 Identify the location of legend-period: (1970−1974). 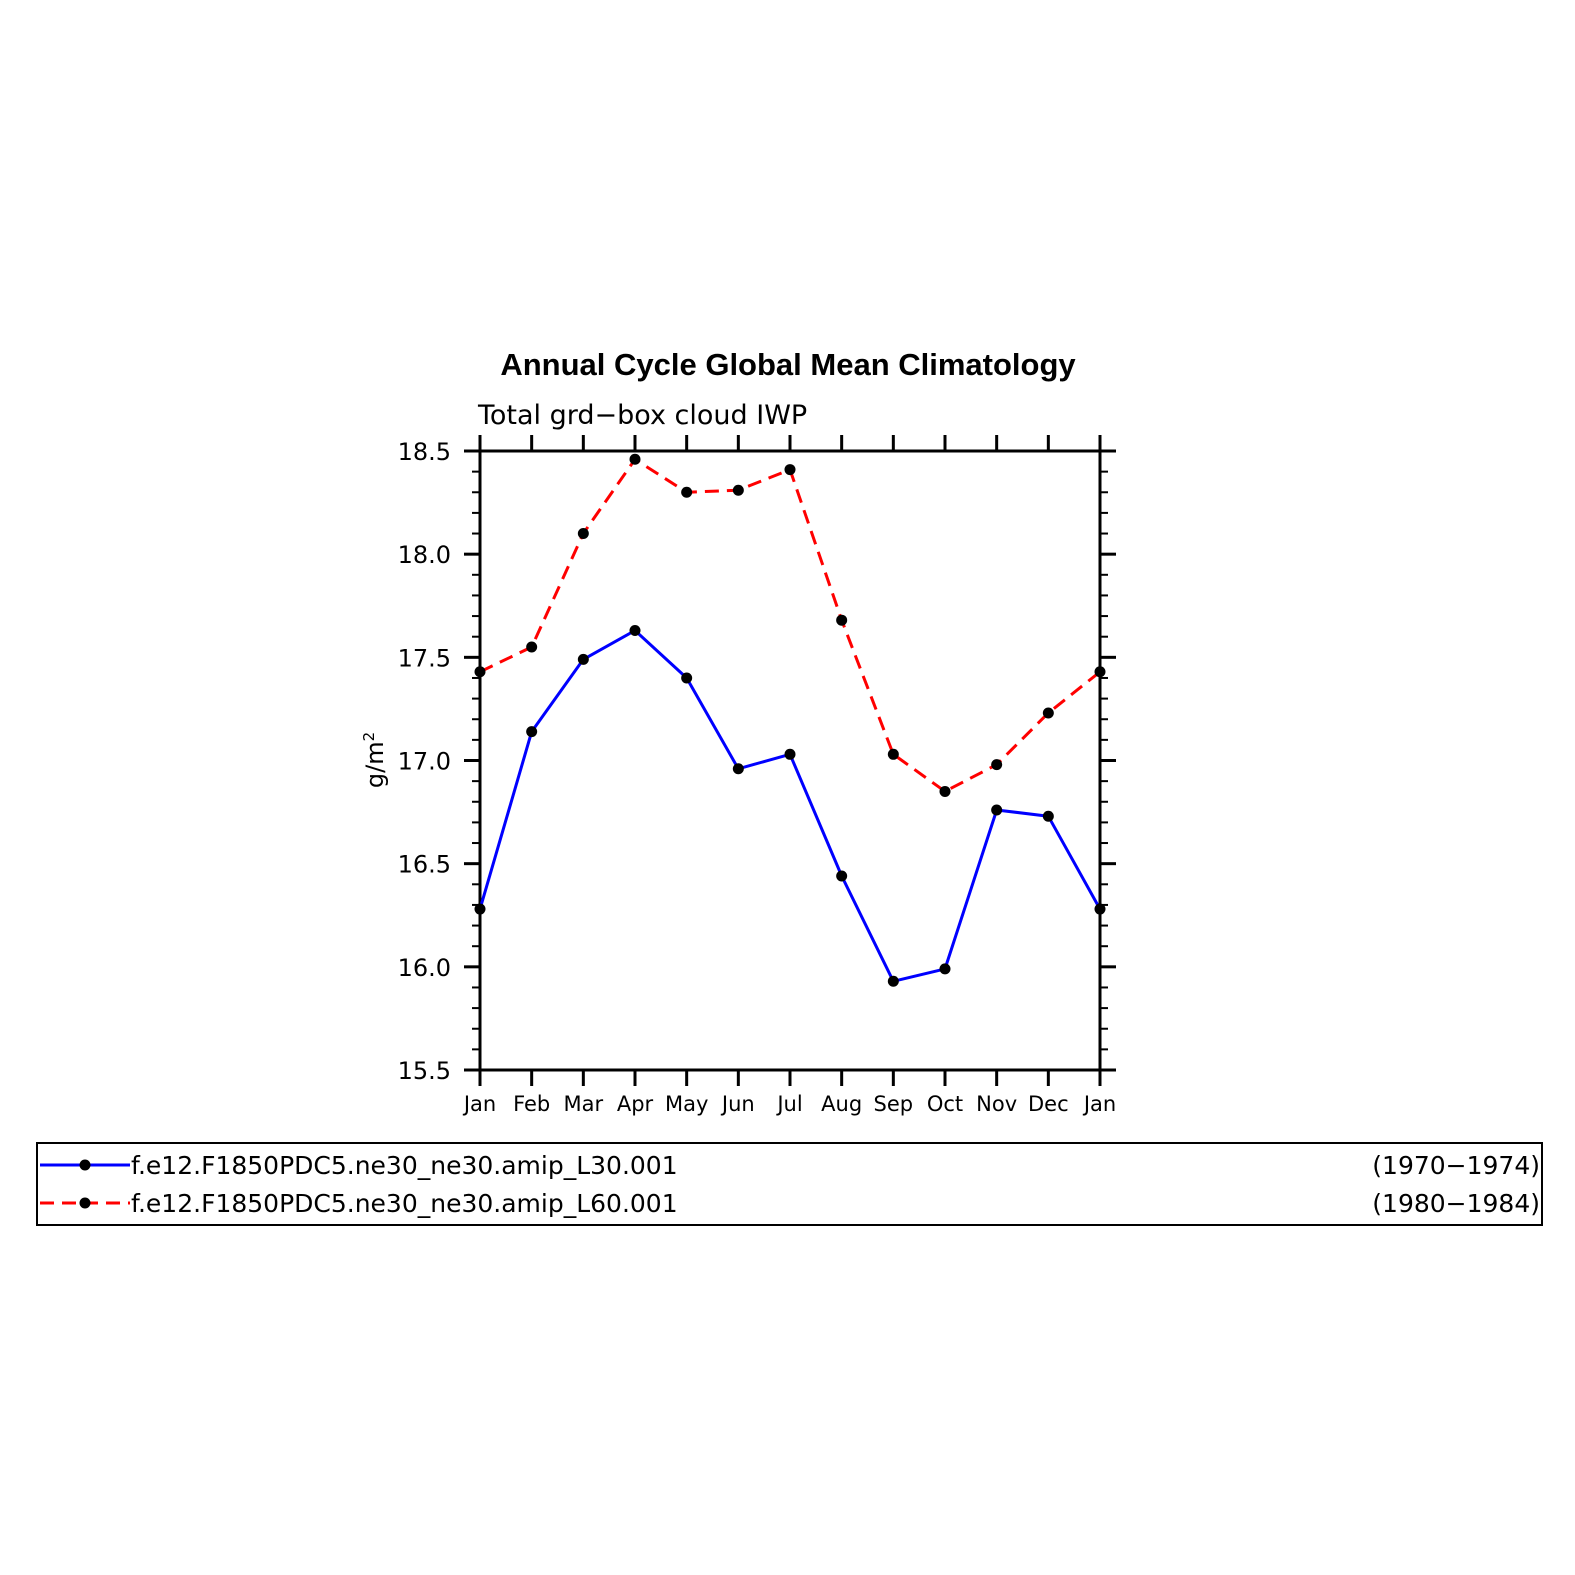
(1456, 1165).